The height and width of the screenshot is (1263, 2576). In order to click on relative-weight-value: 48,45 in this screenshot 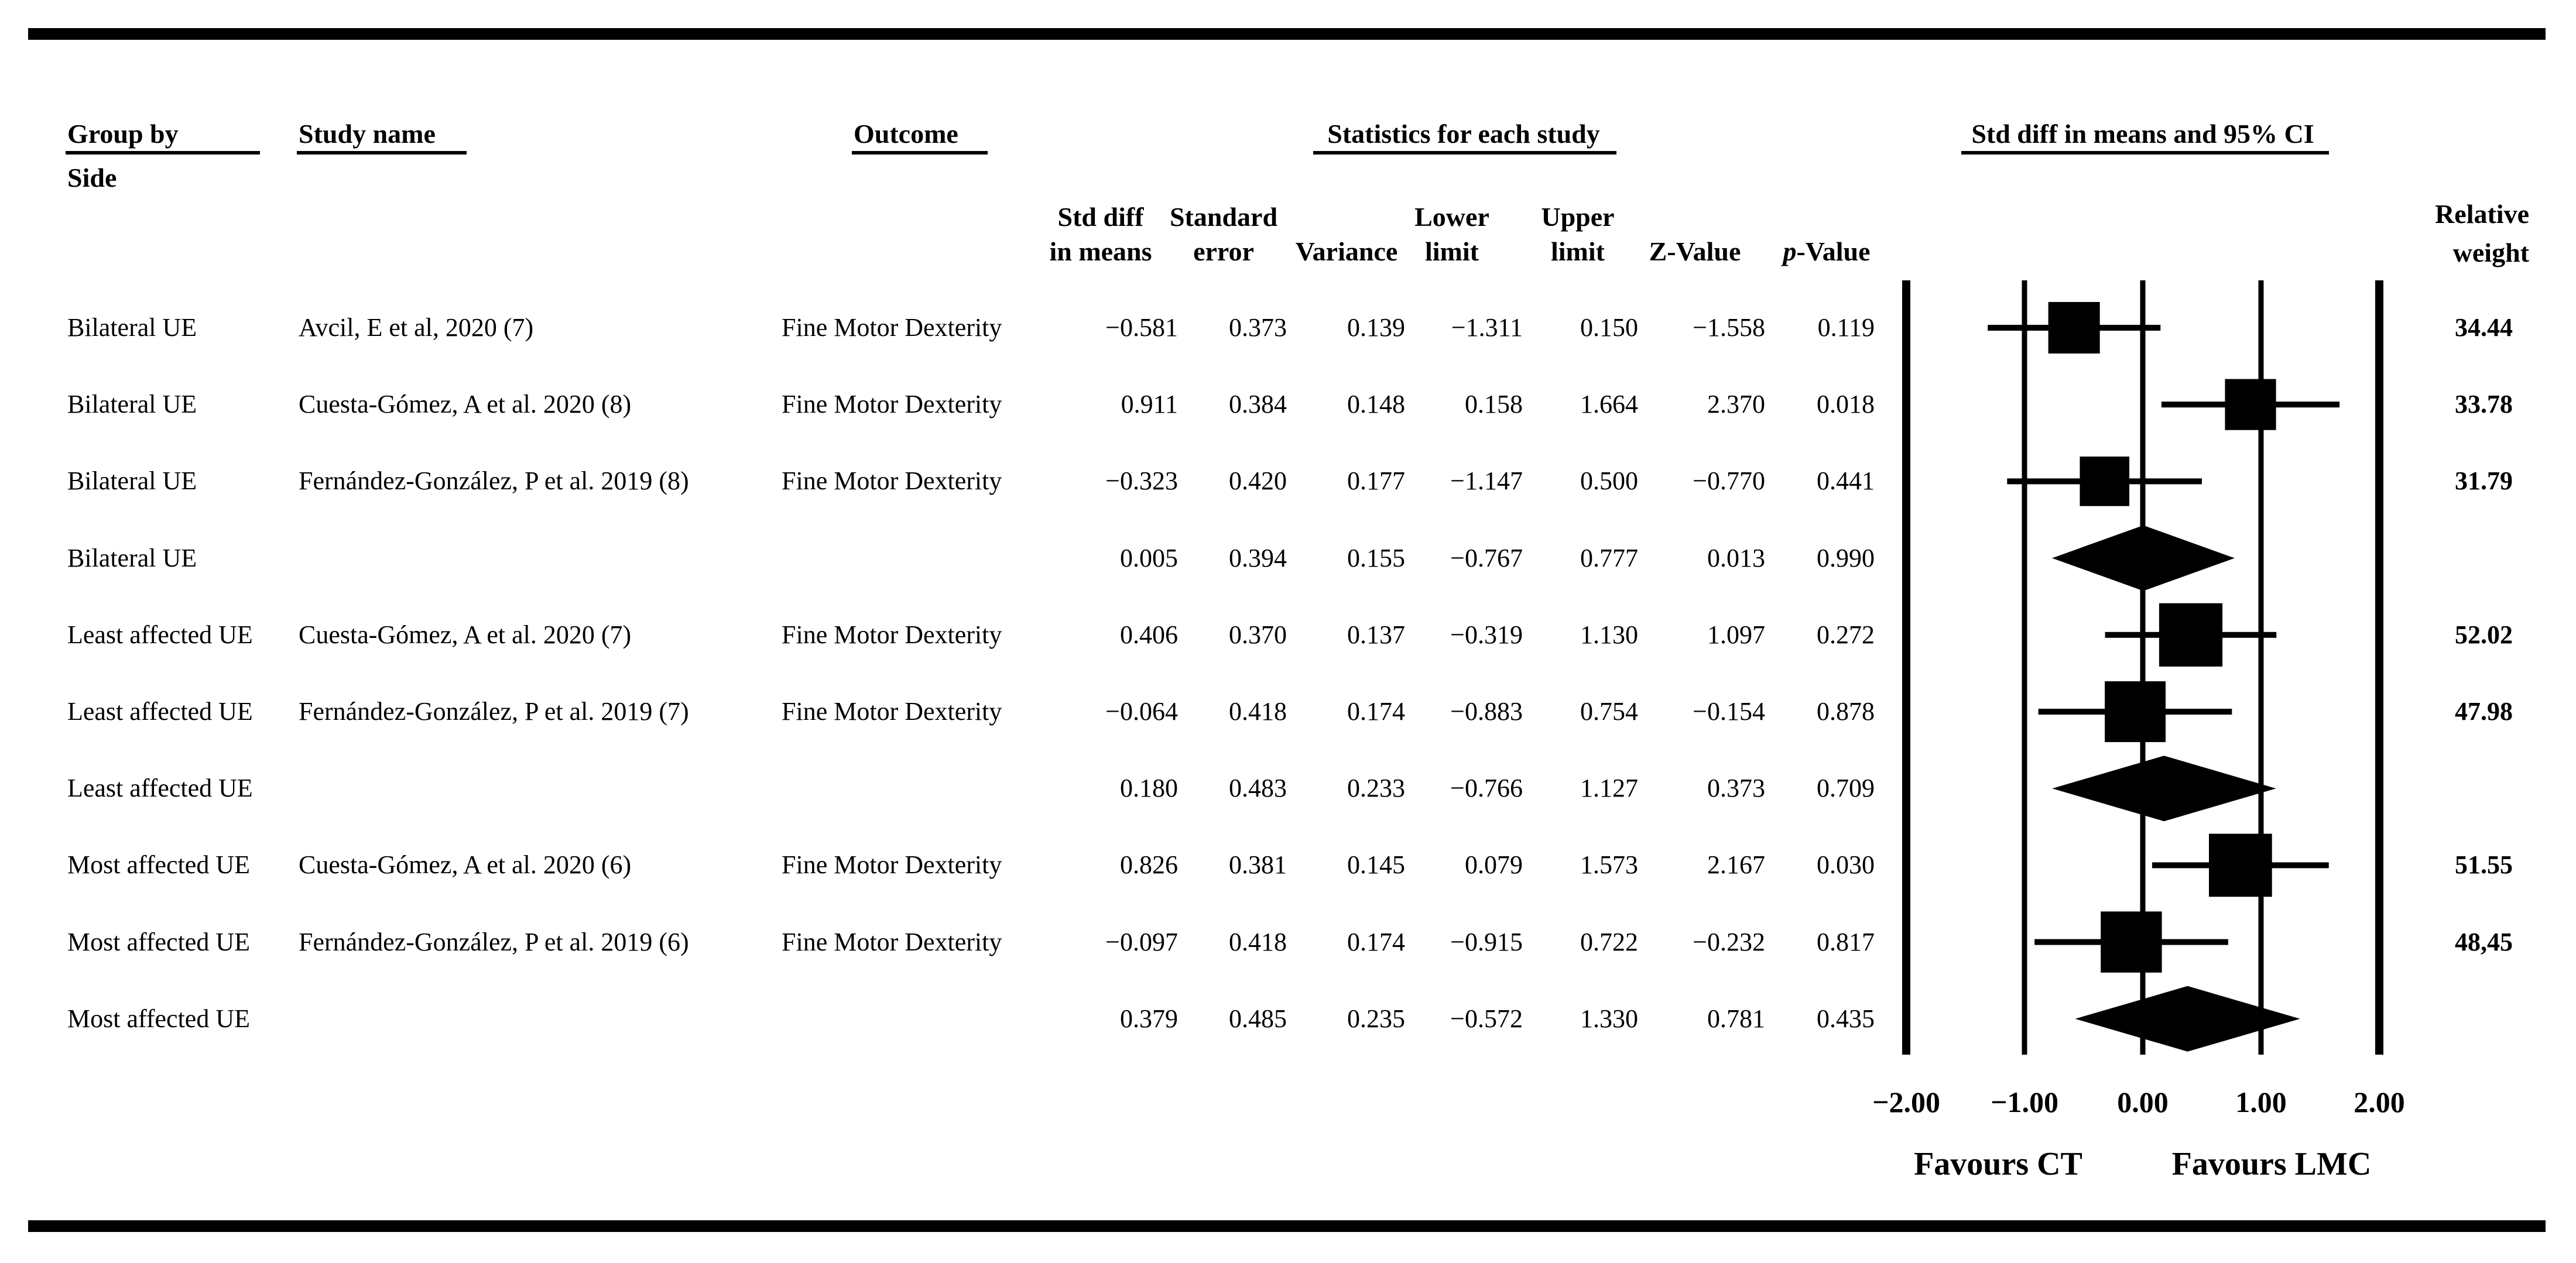, I will do `click(2484, 942)`.